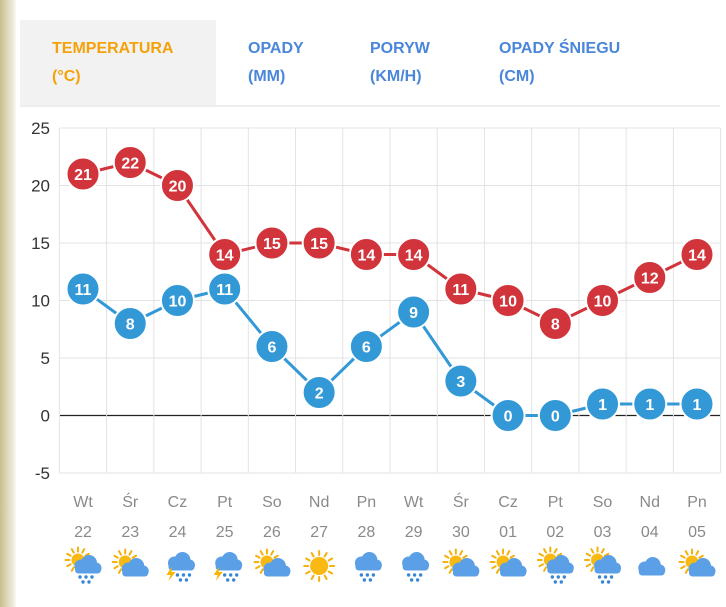 This screenshot has width=726, height=607. Describe the element at coordinates (652, 566) in the screenshot. I see `cloud-icon` at that location.